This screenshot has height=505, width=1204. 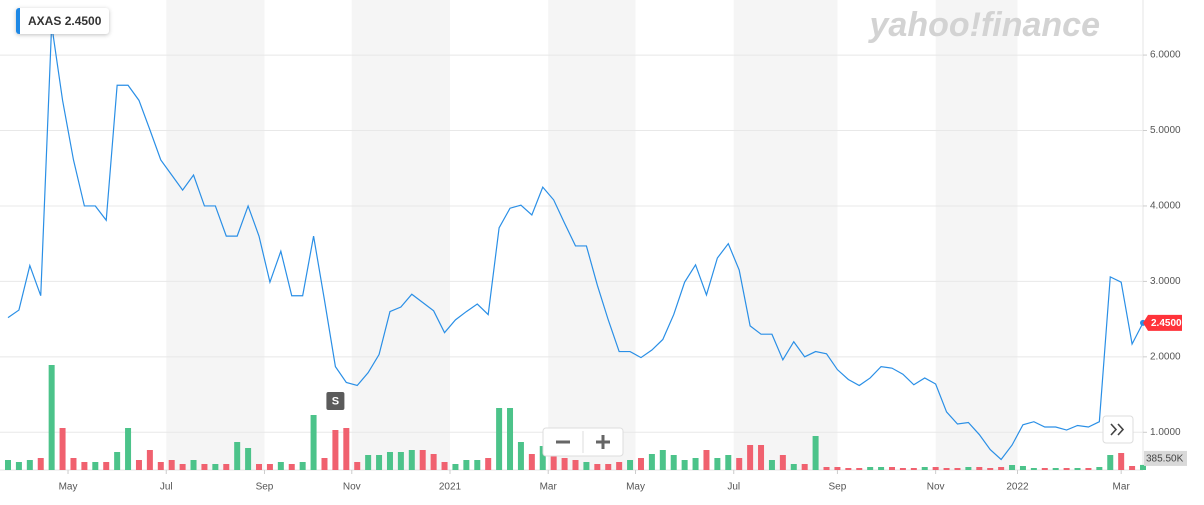 I want to click on x-tick-label: 2022, so click(x=1017, y=487).